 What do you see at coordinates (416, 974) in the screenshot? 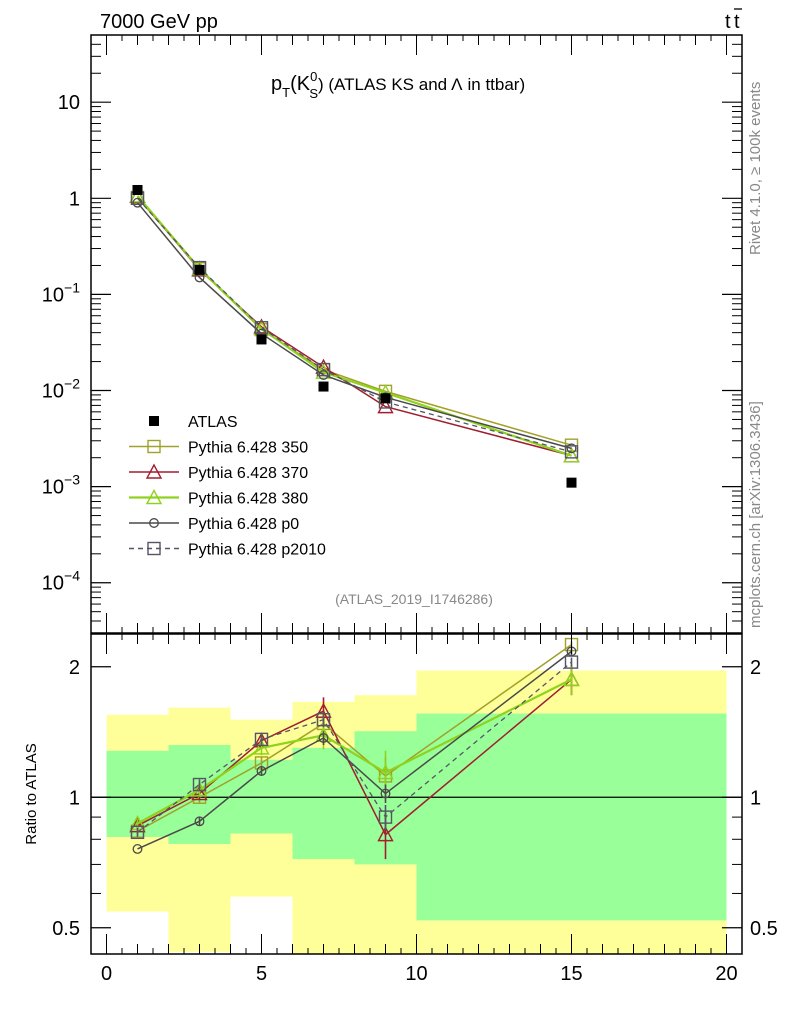
I see `ratio-xtick-label: 10` at bounding box center [416, 974].